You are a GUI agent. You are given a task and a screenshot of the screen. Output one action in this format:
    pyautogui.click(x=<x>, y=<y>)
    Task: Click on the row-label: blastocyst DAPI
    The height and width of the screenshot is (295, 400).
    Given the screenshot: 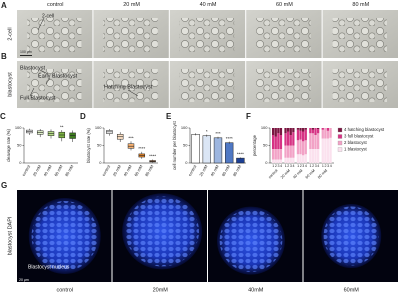 What is the action you would take?
    pyautogui.click(x=10, y=235)
    